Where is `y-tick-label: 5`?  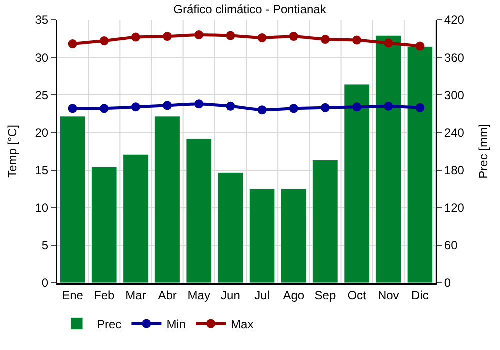
y-tick-label: 5 is located at coordinates (45, 245).